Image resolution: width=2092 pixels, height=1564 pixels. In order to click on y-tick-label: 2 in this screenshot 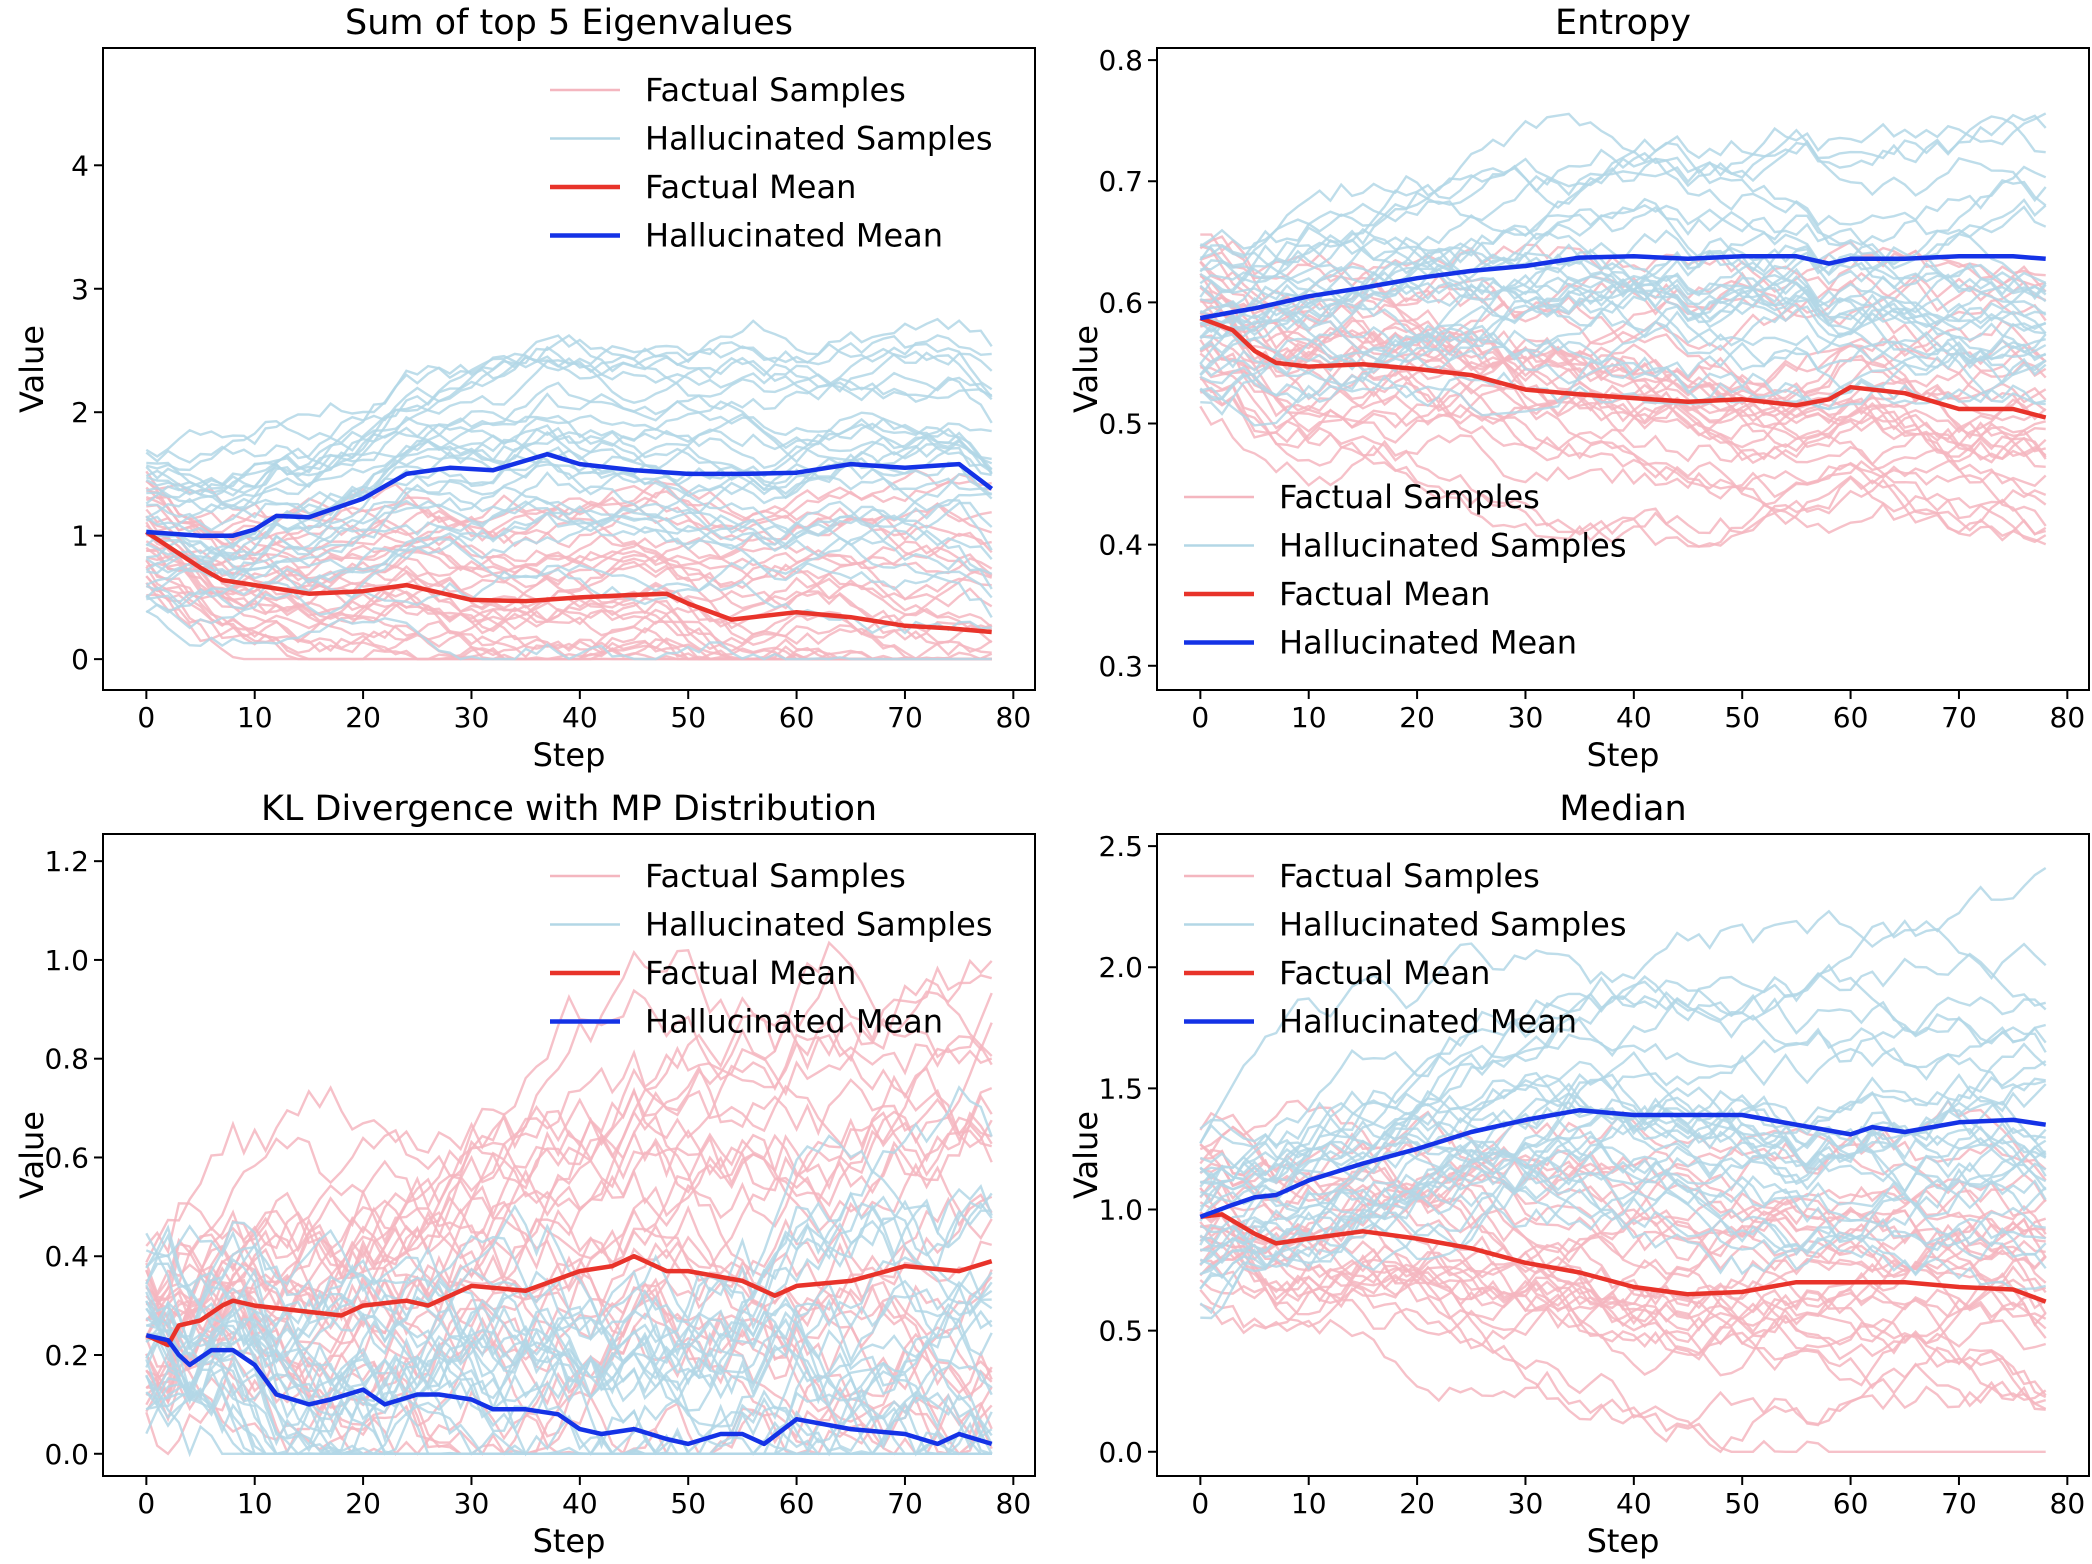, I will do `click(80, 412)`.